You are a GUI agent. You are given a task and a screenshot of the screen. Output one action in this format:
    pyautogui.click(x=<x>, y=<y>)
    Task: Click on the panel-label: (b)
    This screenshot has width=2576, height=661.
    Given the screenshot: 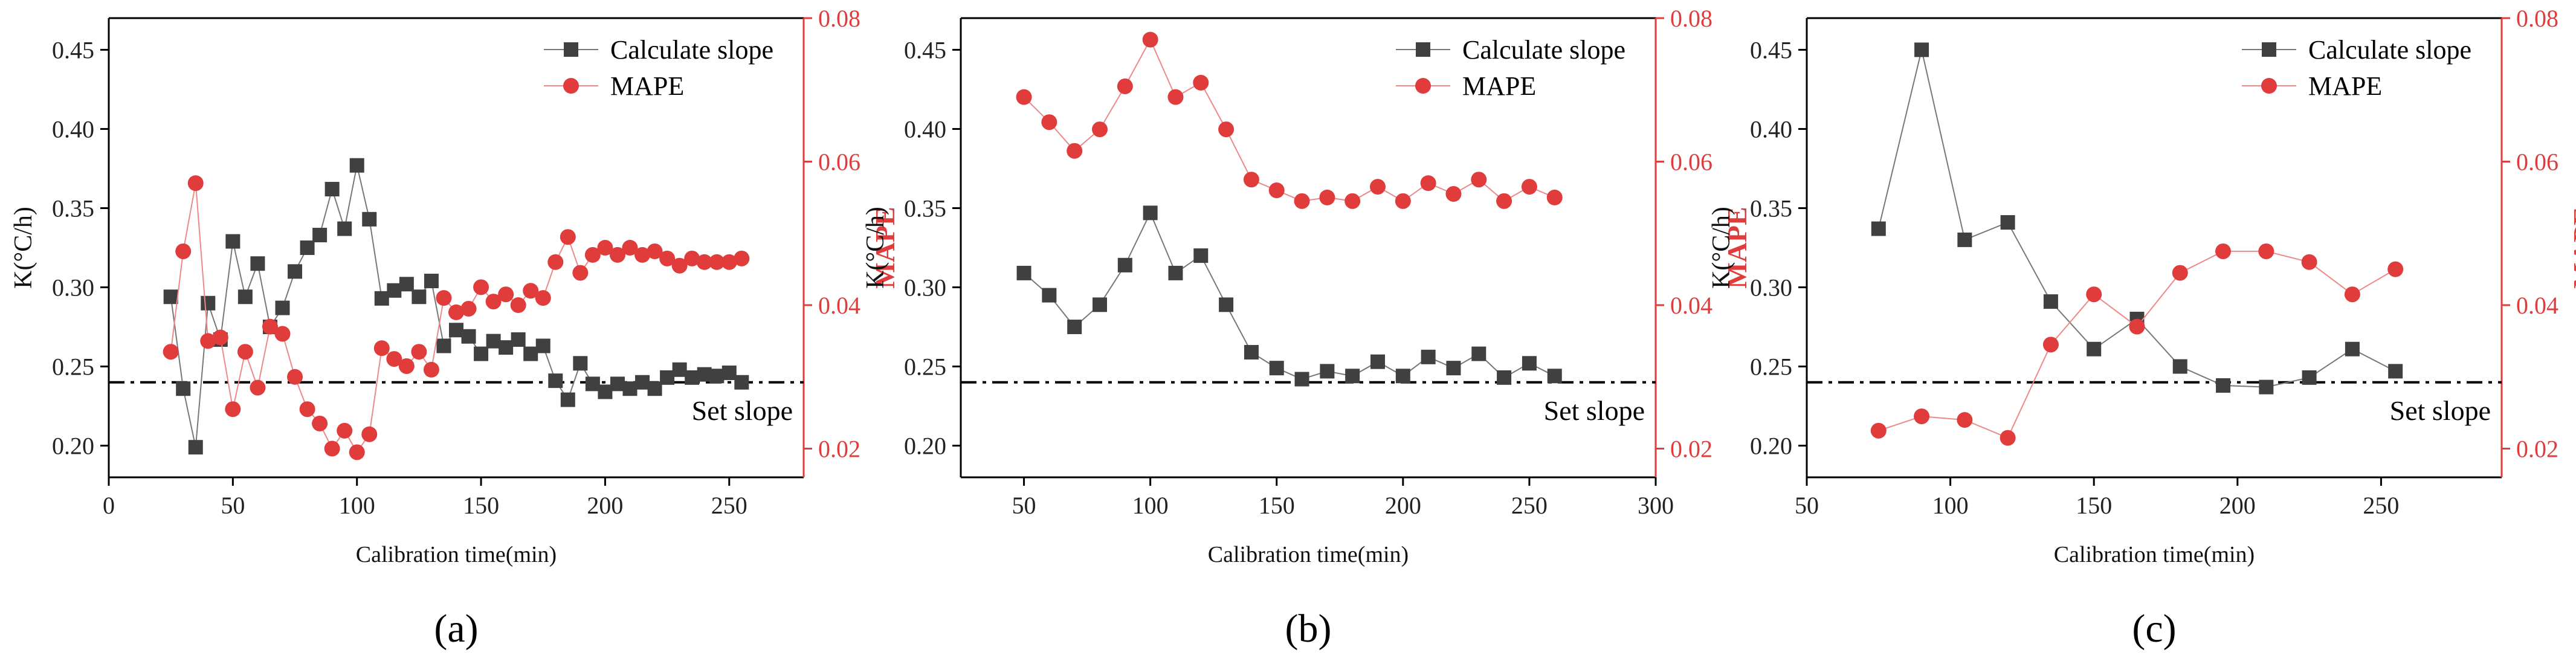 What is the action you would take?
    pyautogui.click(x=1309, y=629)
    